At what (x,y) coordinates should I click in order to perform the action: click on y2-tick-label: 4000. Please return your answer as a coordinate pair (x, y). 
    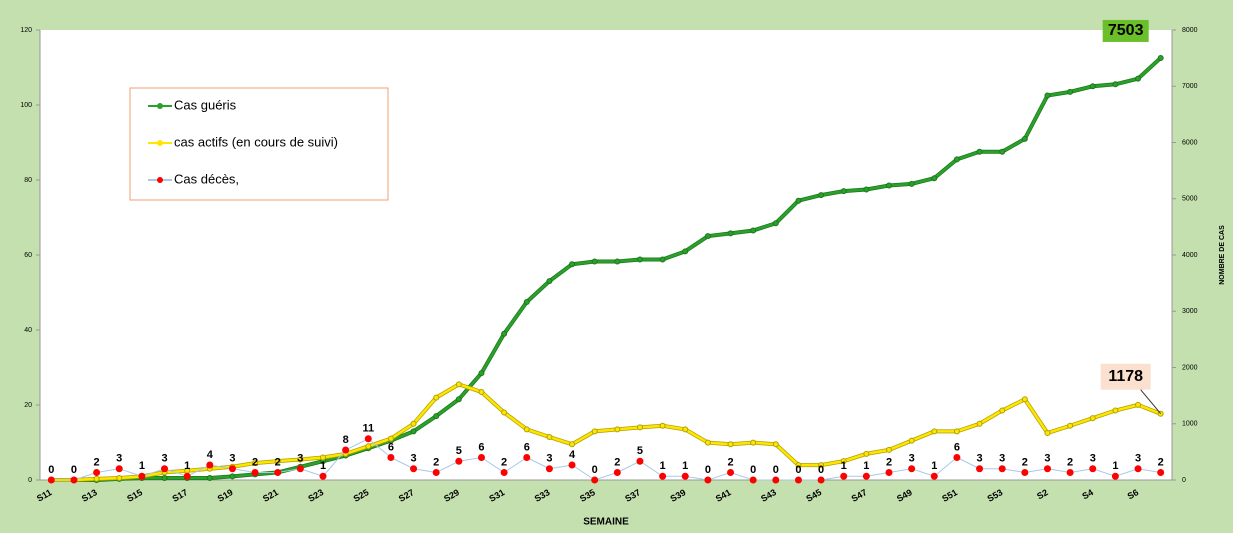
    Looking at the image, I should click on (1190, 255).